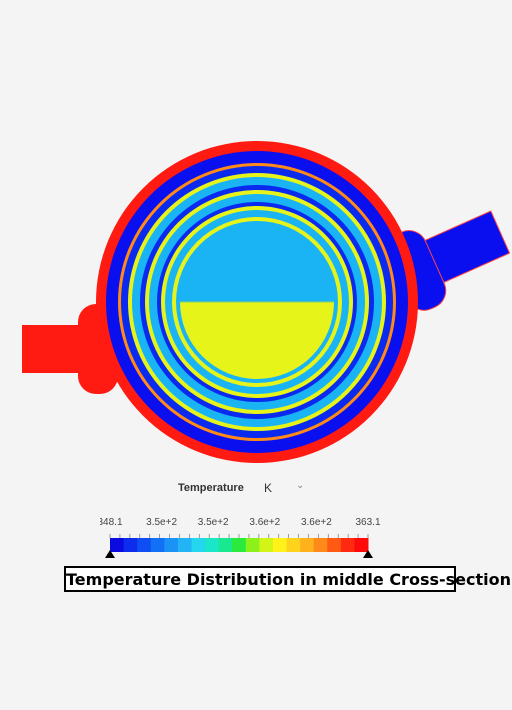 The width and height of the screenshot is (512, 710). What do you see at coordinates (256, 488) in the screenshot?
I see `legend-header: Temperature K ⌄` at bounding box center [256, 488].